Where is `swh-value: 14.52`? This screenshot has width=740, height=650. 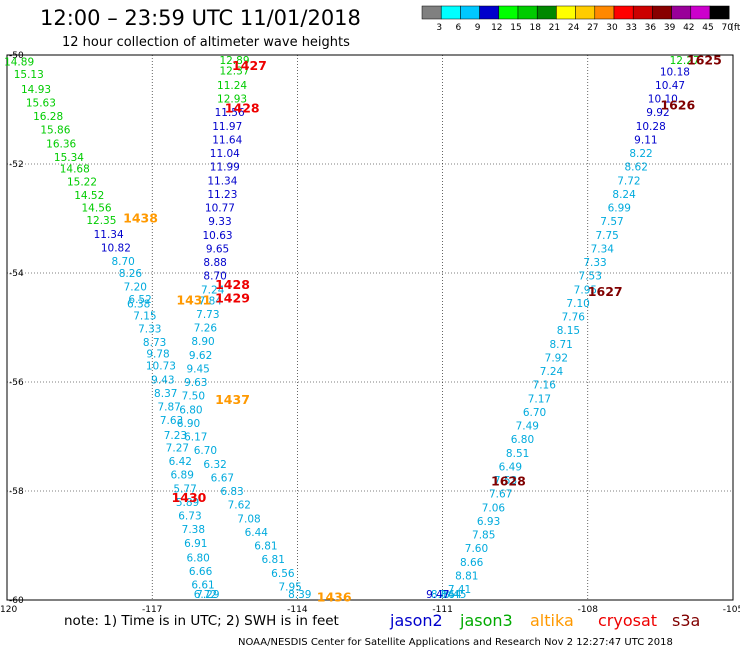 swh-value: 14.52 is located at coordinates (89, 196).